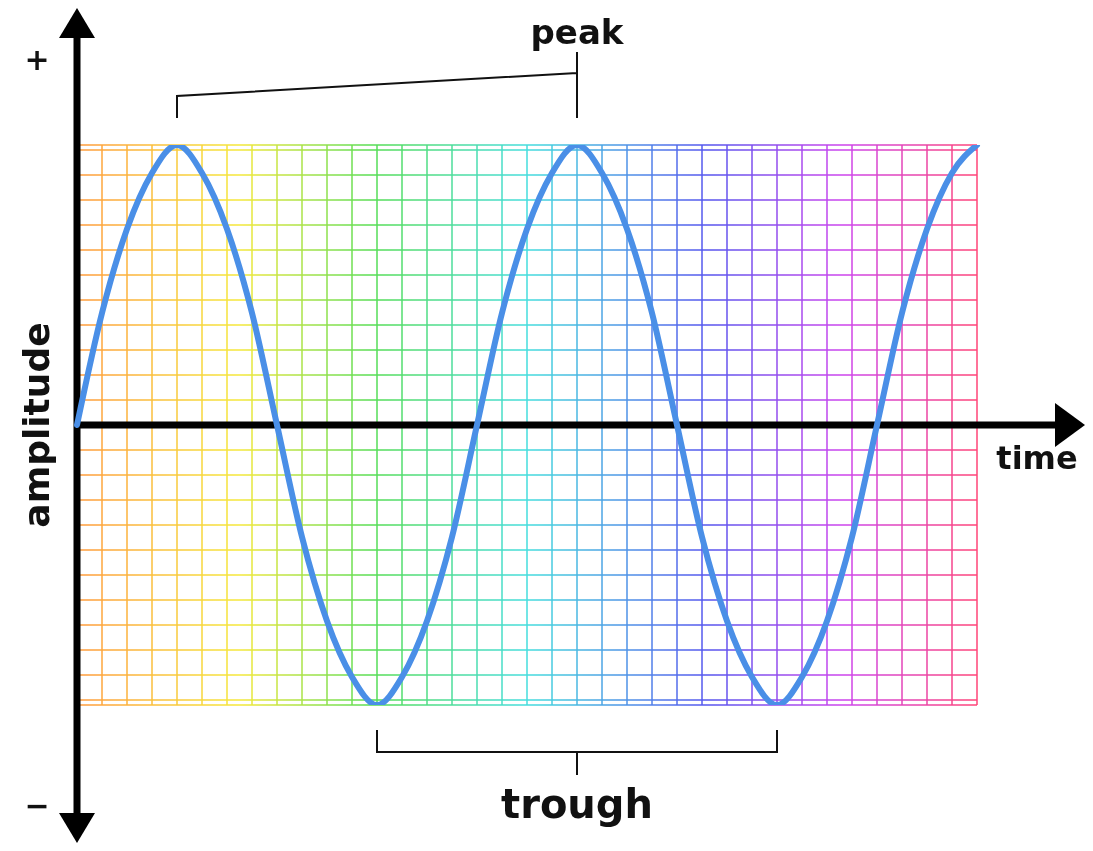 Image resolution: width=1093 pixels, height=851 pixels. What do you see at coordinates (577, 32) in the screenshot?
I see `text: peak` at bounding box center [577, 32].